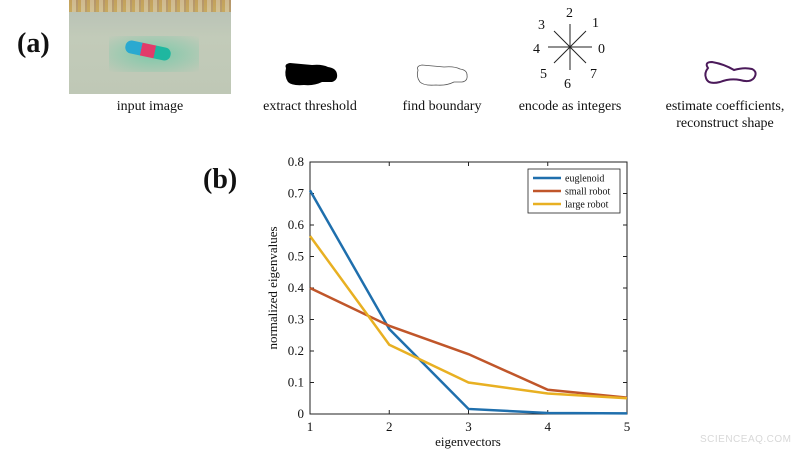  I want to click on x-tick-label: 3, so click(468, 426).